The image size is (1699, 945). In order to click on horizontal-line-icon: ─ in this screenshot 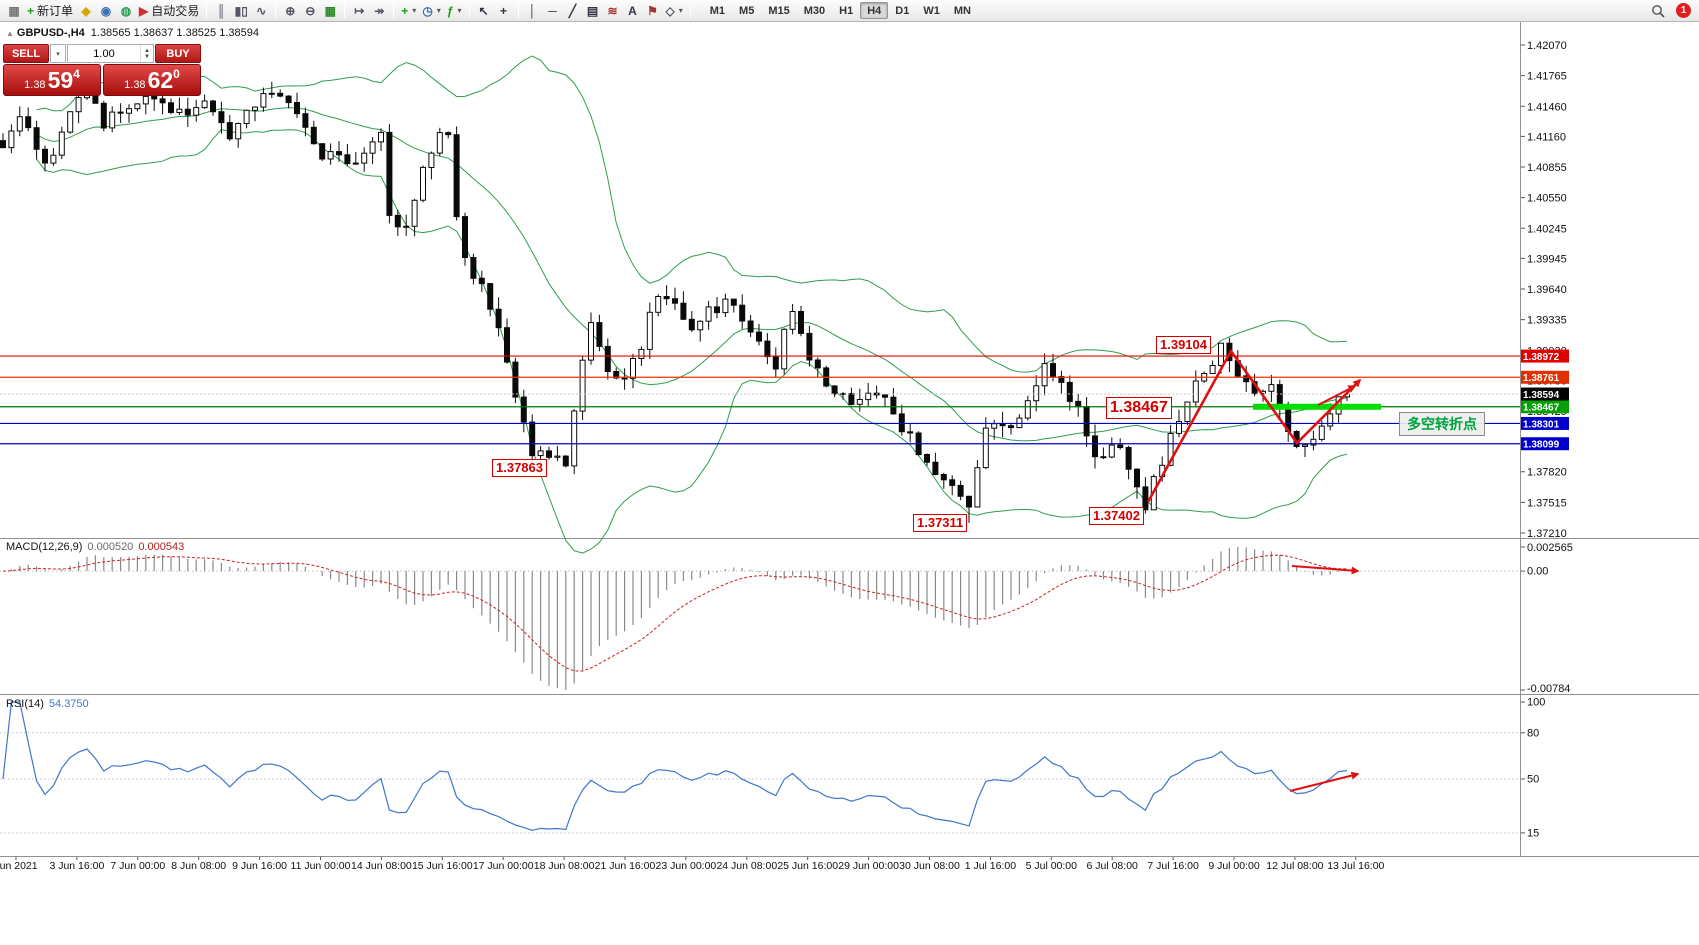, I will do `click(553, 11)`.